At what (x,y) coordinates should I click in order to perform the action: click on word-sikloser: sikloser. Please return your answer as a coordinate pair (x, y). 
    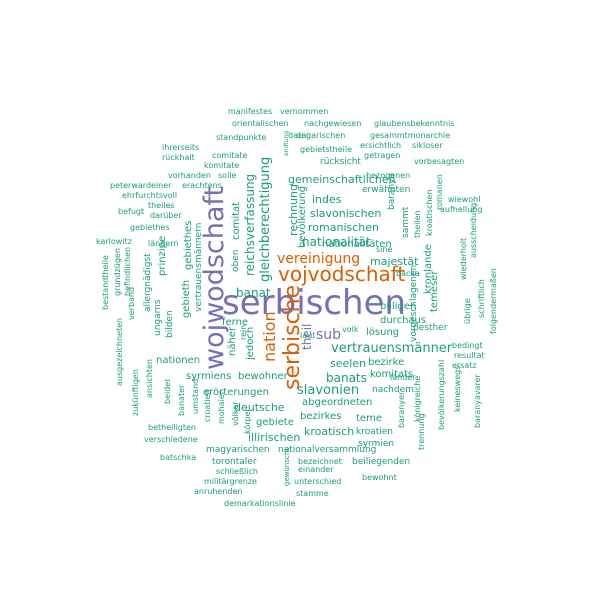
    Looking at the image, I should click on (427, 145).